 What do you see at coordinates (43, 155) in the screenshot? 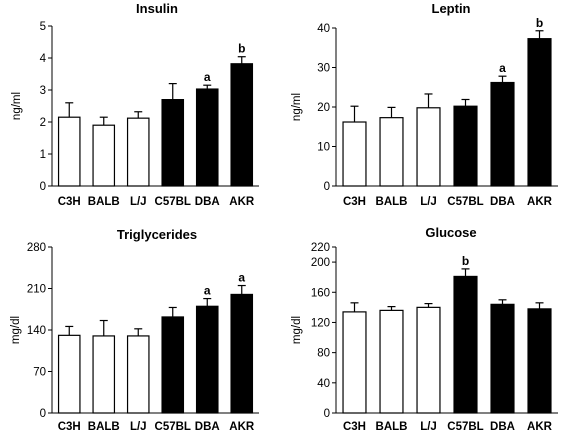
I see `y-tick-label: 1` at bounding box center [43, 155].